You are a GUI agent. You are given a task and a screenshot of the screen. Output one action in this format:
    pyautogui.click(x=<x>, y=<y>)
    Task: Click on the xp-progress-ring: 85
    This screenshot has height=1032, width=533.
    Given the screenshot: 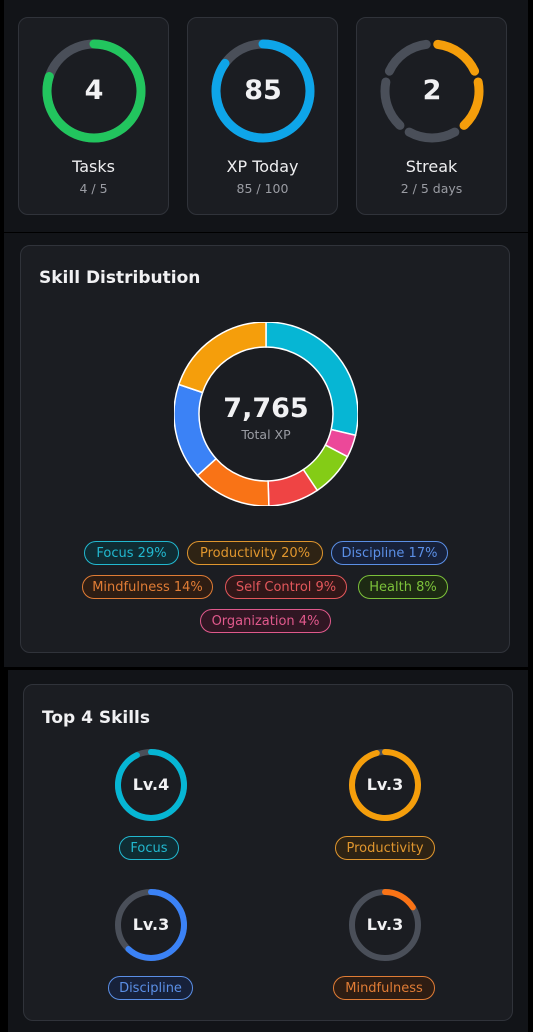 What is the action you would take?
    pyautogui.click(x=263, y=91)
    